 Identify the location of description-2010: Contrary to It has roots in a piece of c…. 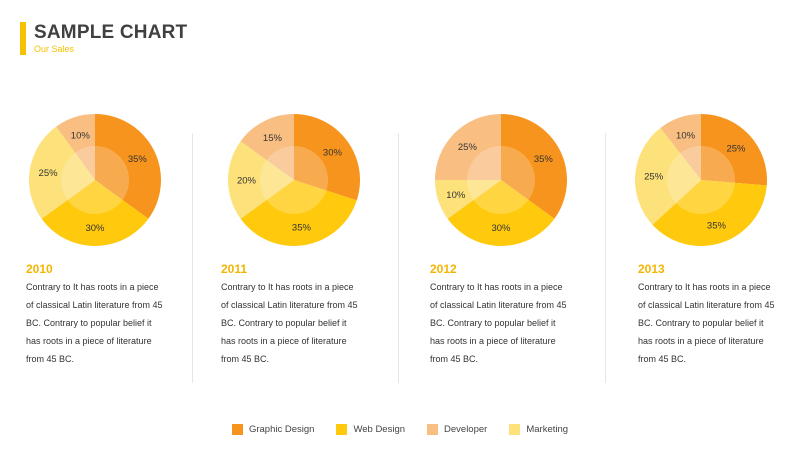
(94, 323).